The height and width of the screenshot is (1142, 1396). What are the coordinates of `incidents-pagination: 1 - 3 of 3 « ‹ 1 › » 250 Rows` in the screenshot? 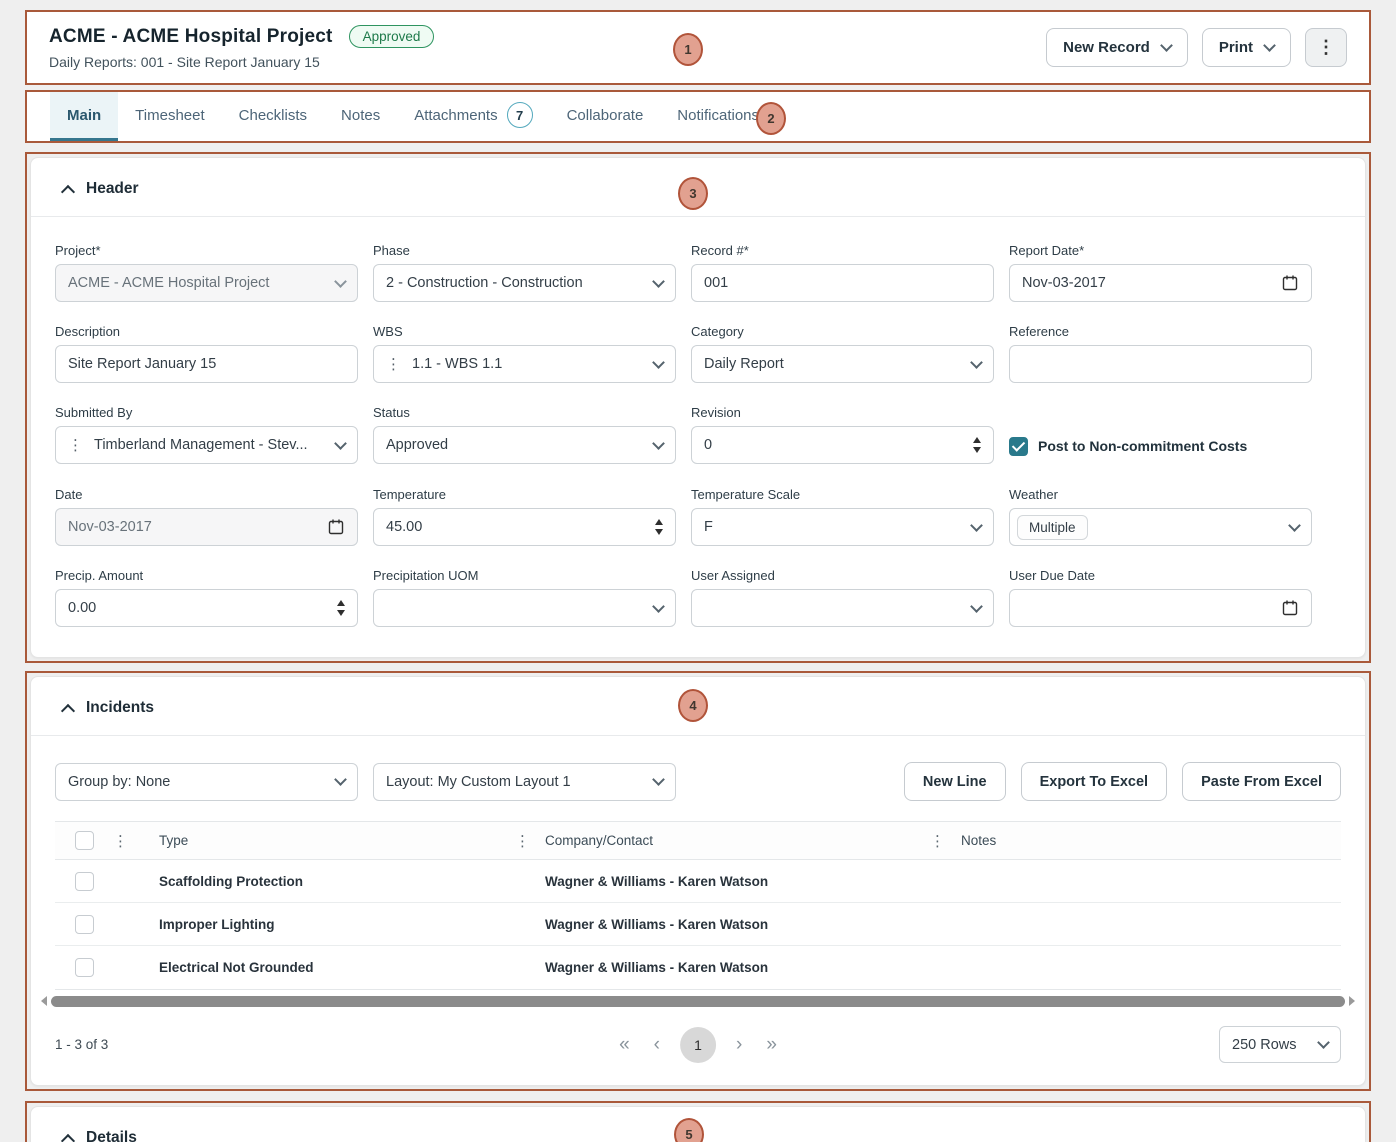 It's located at (698, 1047).